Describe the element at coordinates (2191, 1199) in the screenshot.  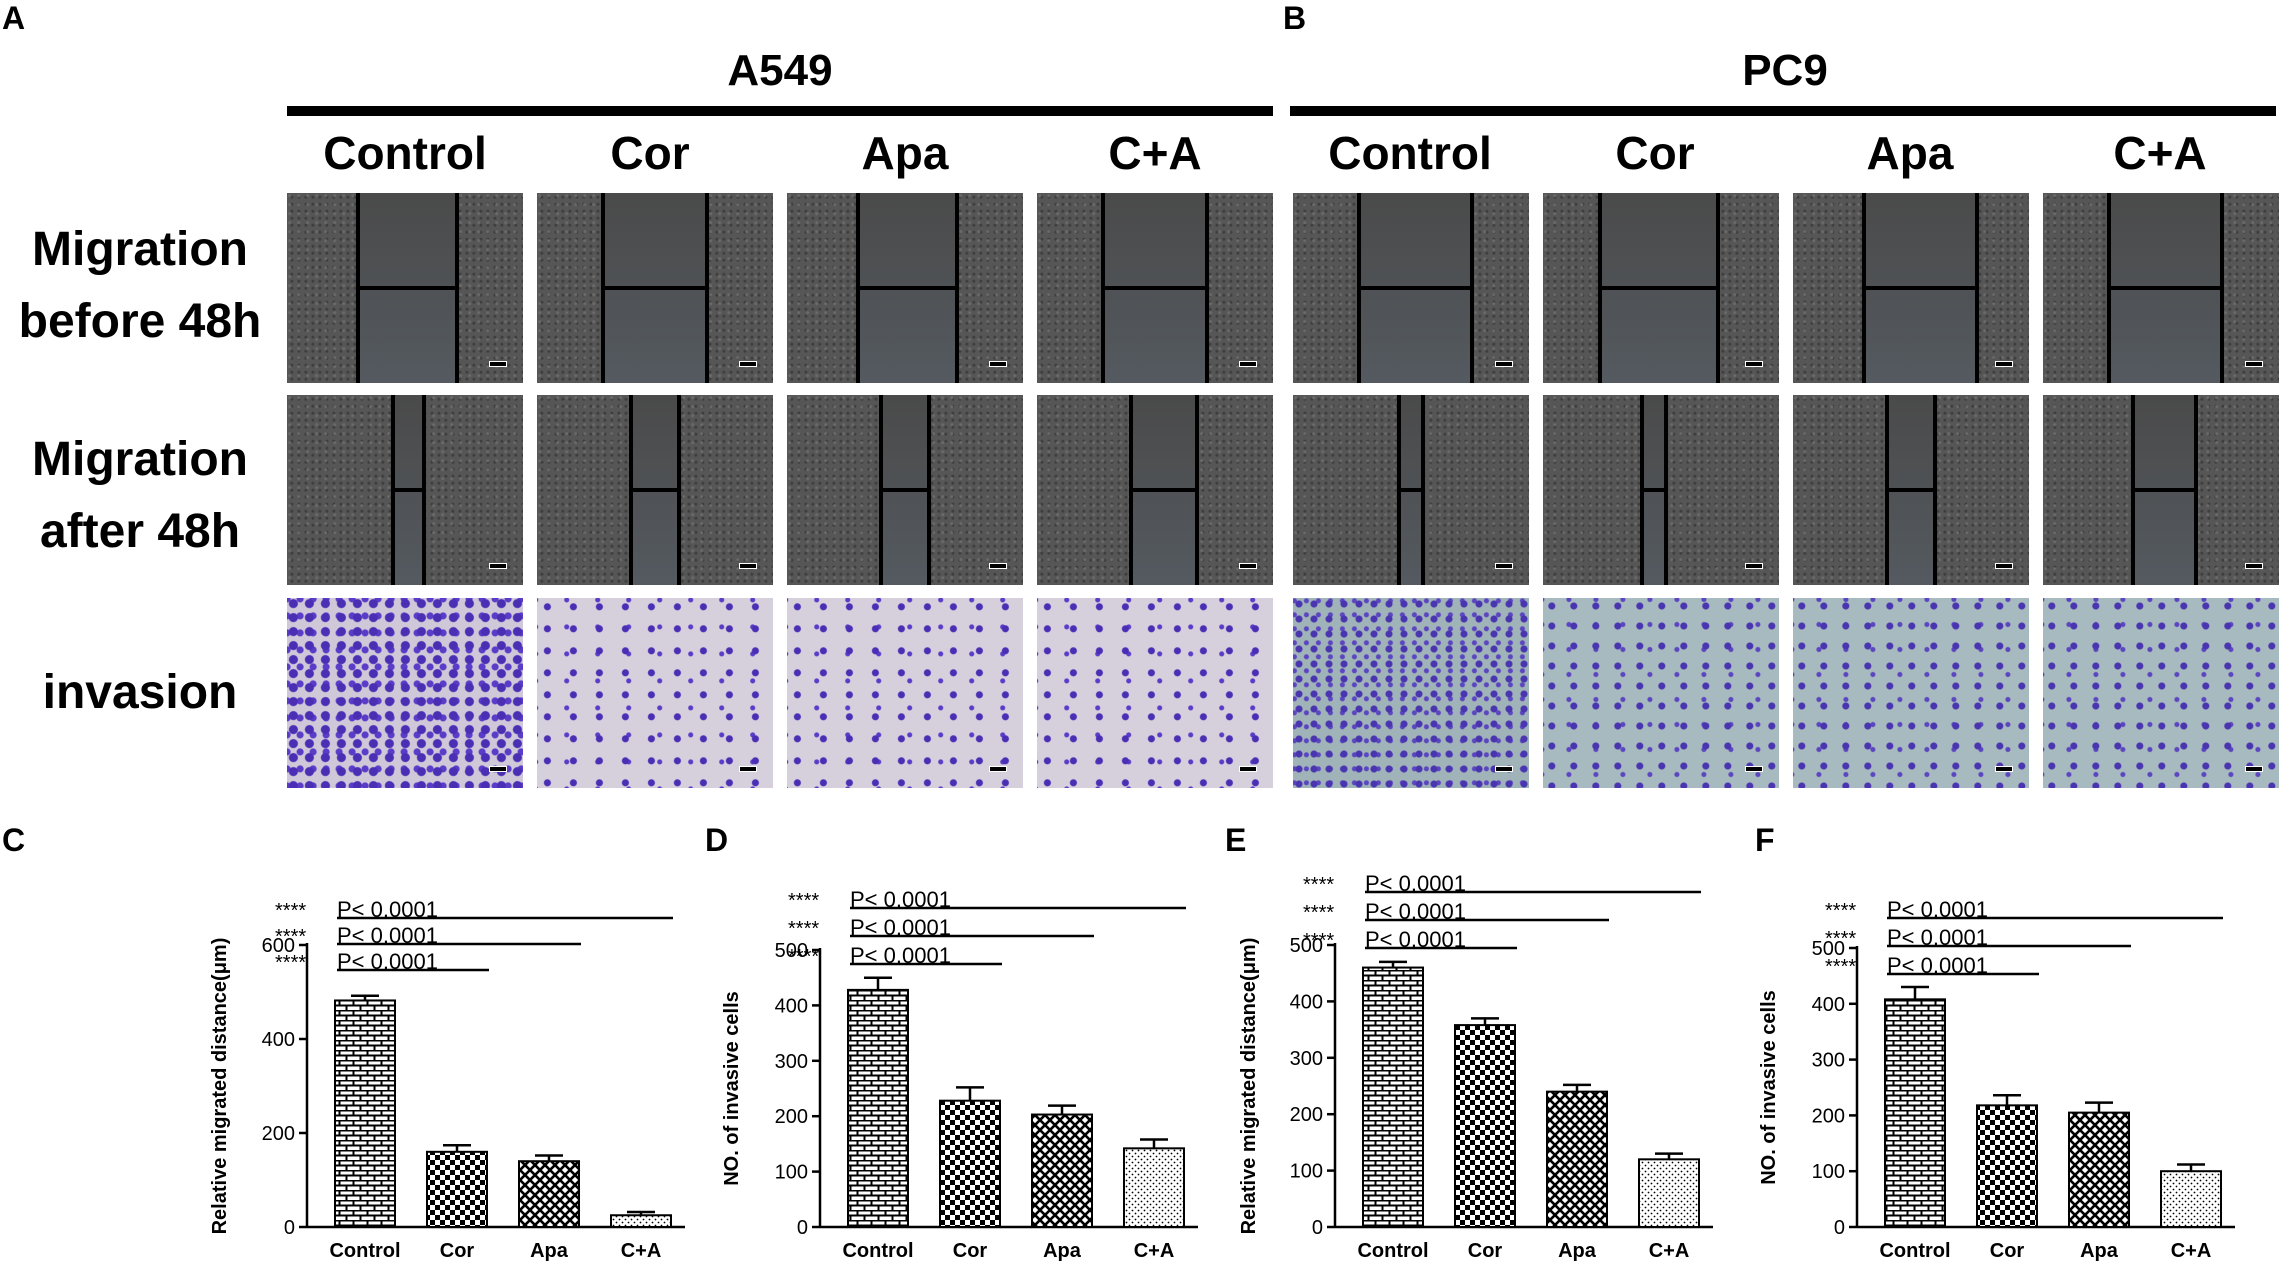
I see `bar-ca` at that location.